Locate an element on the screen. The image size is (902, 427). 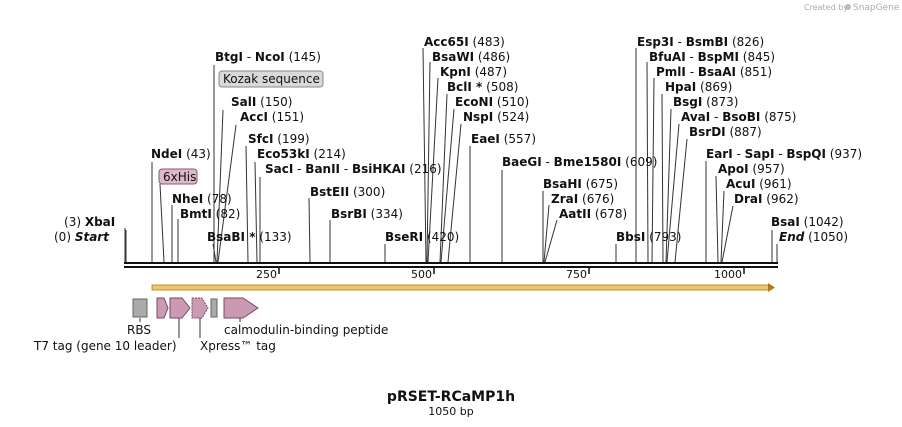
site-bsabi: BsaBI * (133) is located at coordinates (249, 237).